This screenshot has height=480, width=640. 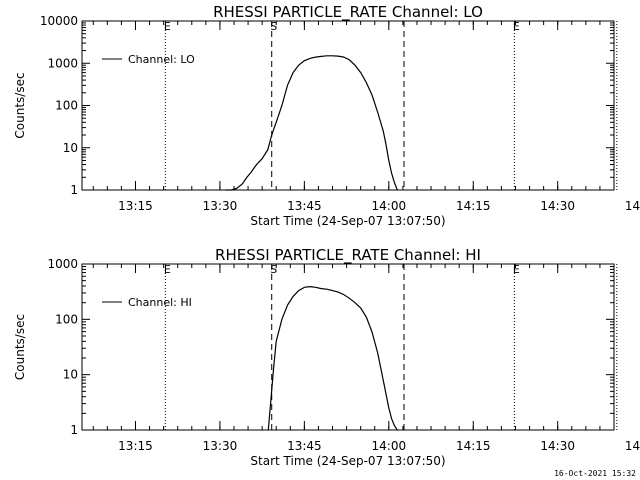 I want to click on chart-2-x-tick-label: 14:45, so click(x=632, y=446).